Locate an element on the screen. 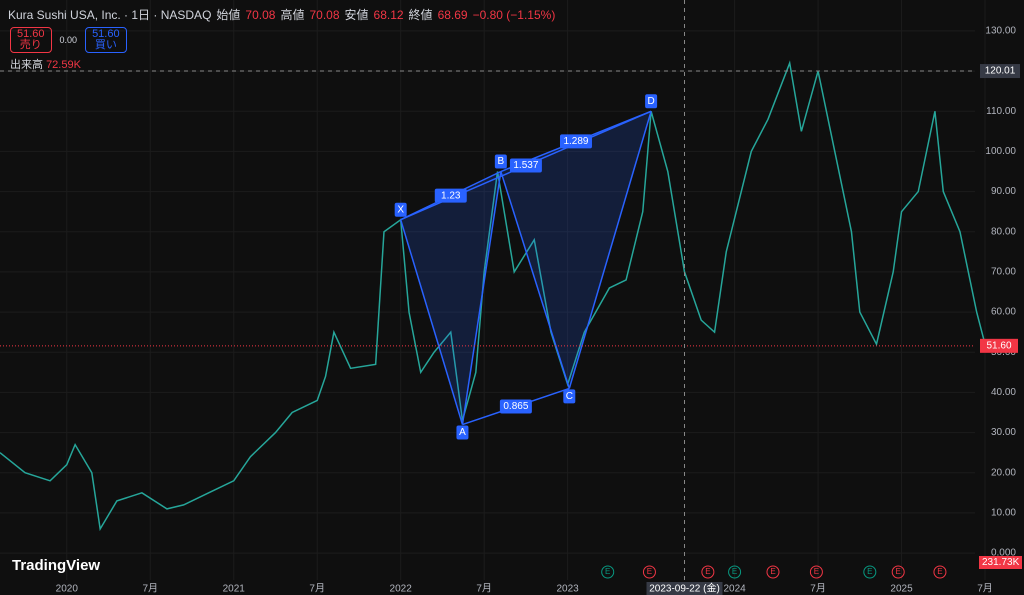 The image size is (1024, 595). crosshair-price-box is located at coordinates (1000, 71).